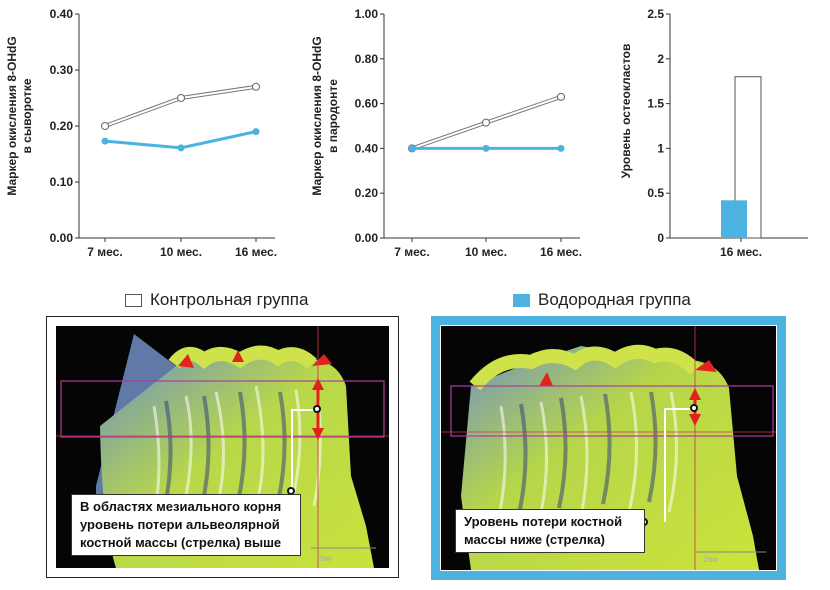  I want to click on legend-control: Контрольная группа, so click(216, 300).